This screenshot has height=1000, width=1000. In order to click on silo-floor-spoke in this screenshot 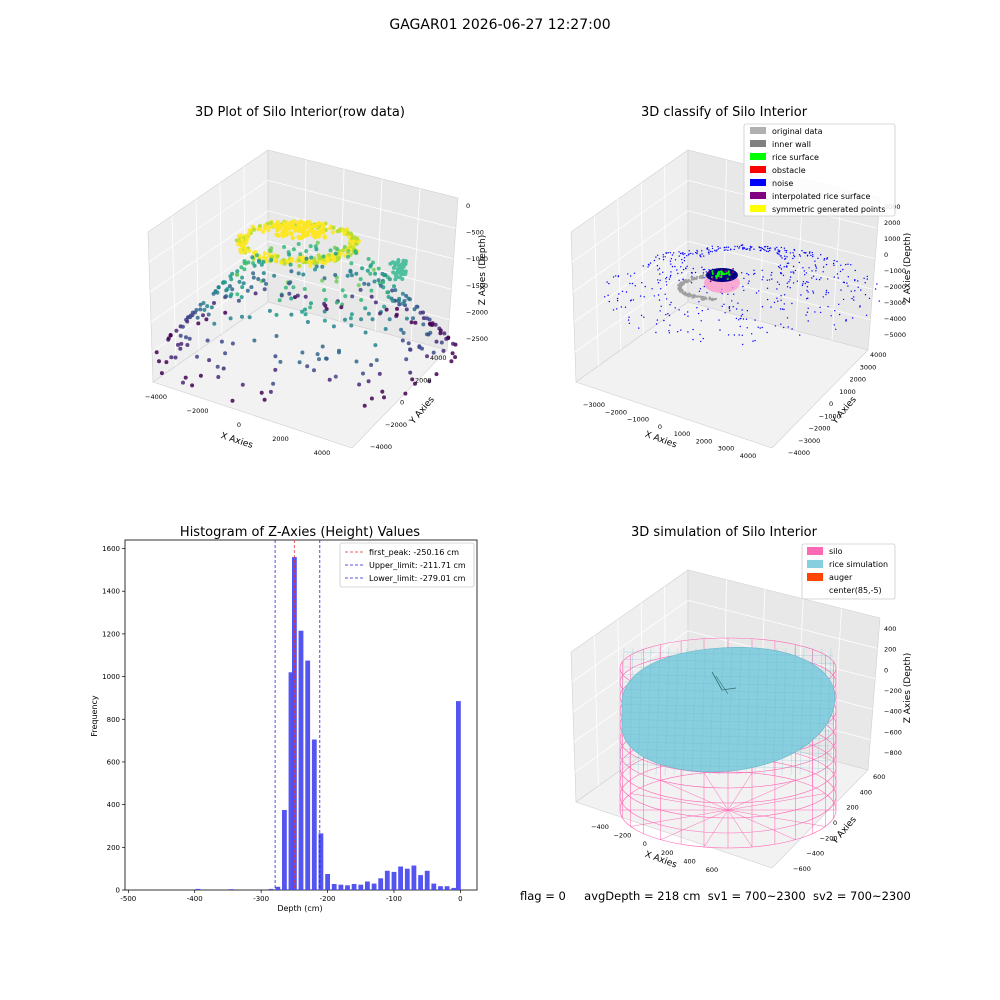, I will do `click(776, 802)`.